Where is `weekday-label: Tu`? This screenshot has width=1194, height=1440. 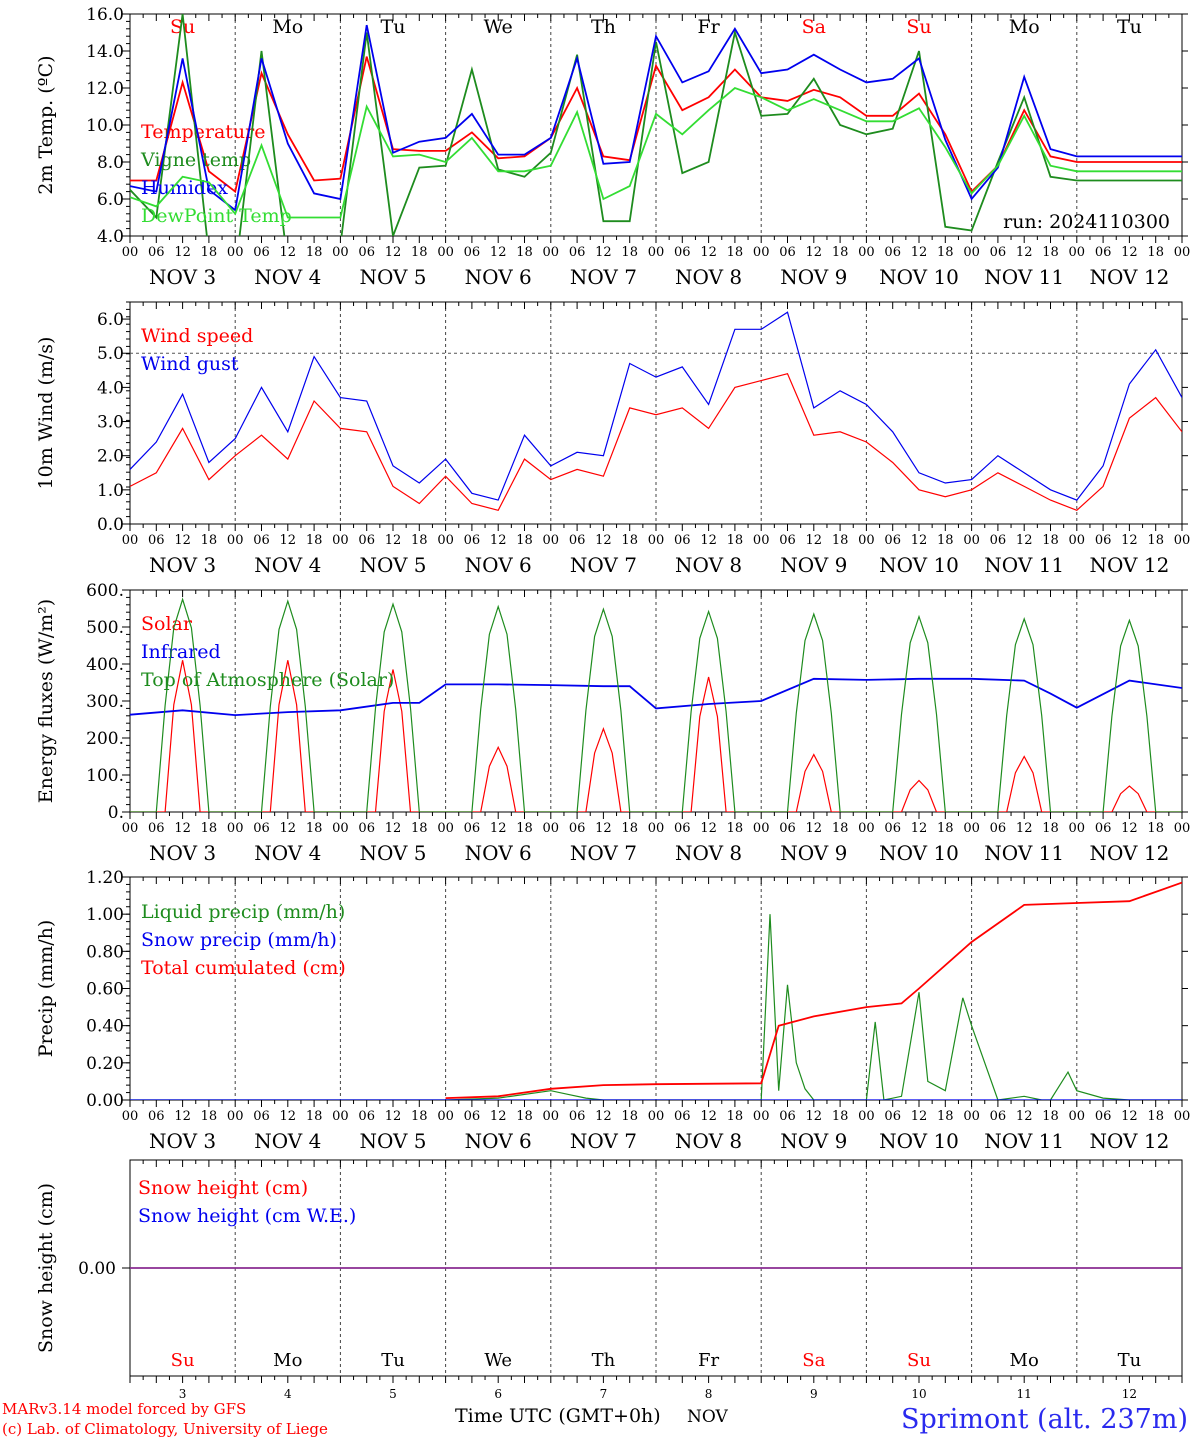 weekday-label: Tu is located at coordinates (1129, 27).